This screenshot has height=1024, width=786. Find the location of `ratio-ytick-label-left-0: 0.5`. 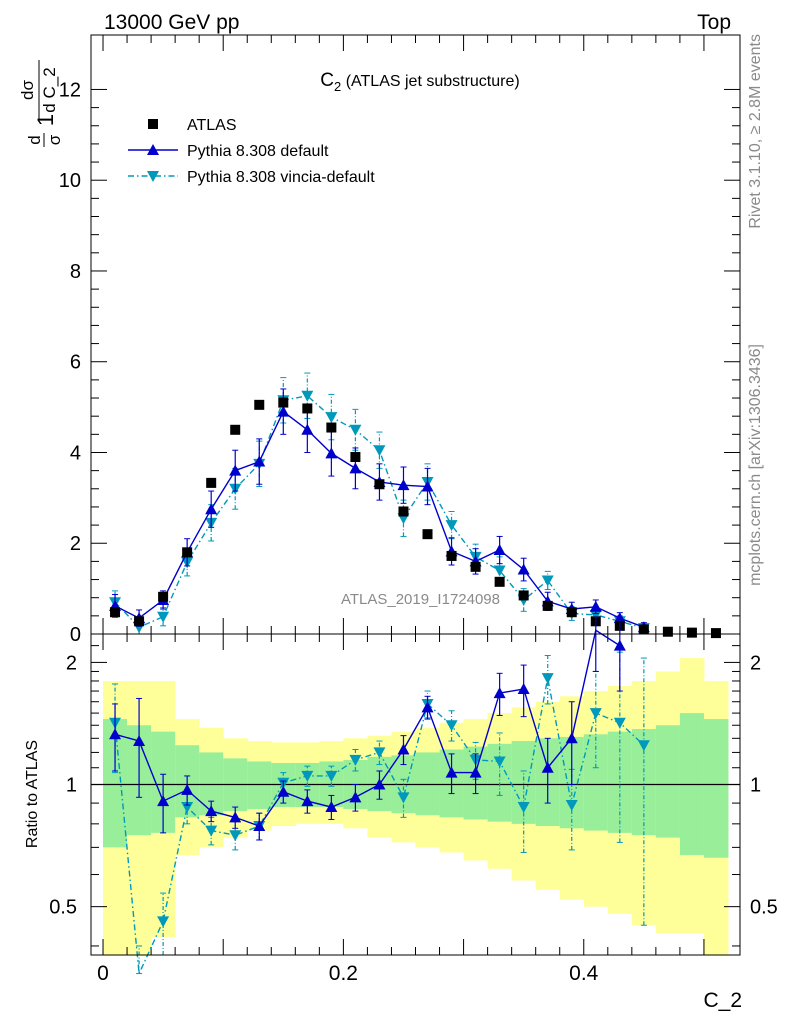

ratio-ytick-label-left-0: 0.5 is located at coordinates (63, 908).